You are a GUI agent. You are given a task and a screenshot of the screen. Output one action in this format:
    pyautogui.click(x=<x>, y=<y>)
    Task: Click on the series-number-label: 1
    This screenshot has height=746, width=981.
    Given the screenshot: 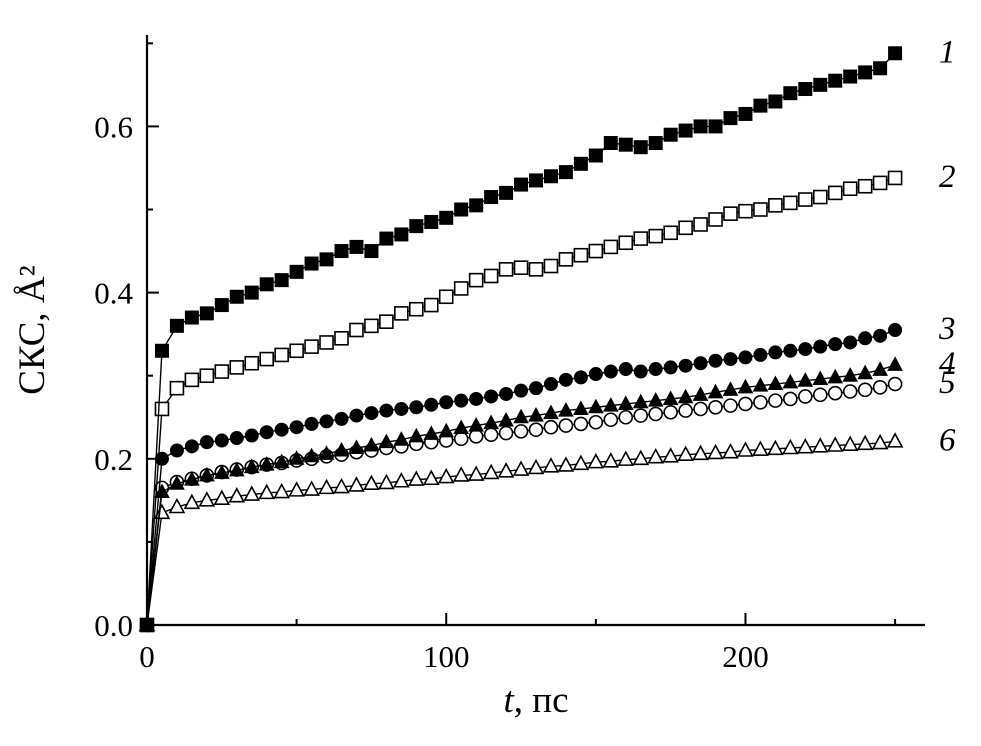 What is the action you would take?
    pyautogui.click(x=947, y=52)
    